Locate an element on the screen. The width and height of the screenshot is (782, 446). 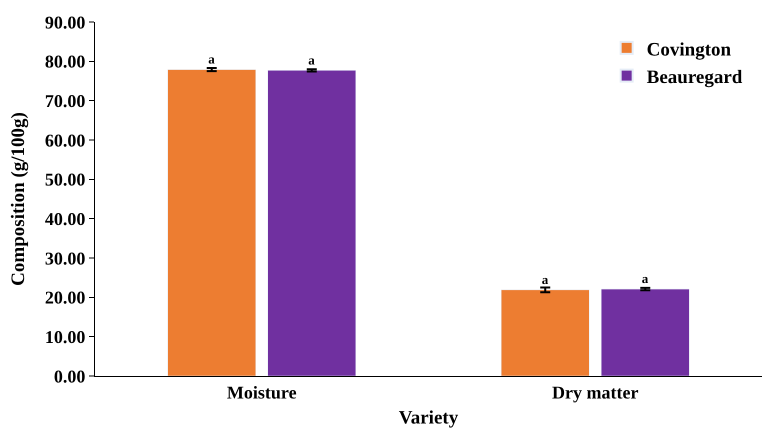
legend-label: Beauregard is located at coordinates (694, 77).